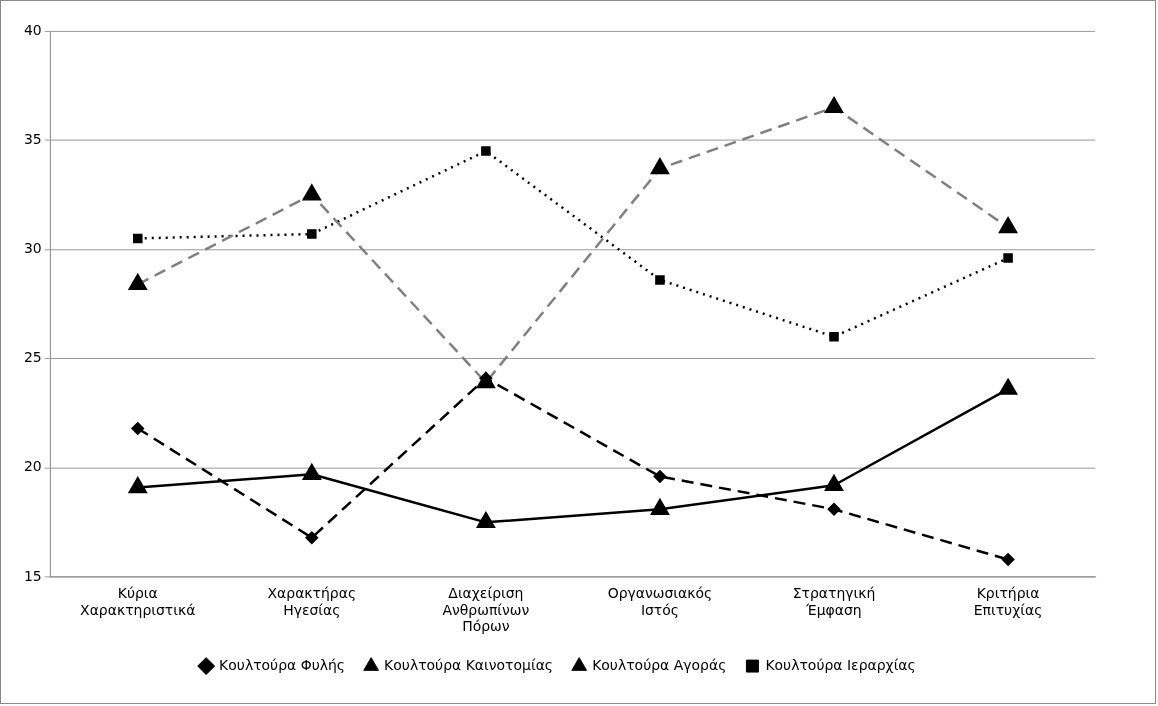 This screenshot has width=1158, height=706. What do you see at coordinates (660, 601) in the screenshot?
I see `x-tick-label: Οργανωσιακός Ιστός` at bounding box center [660, 601].